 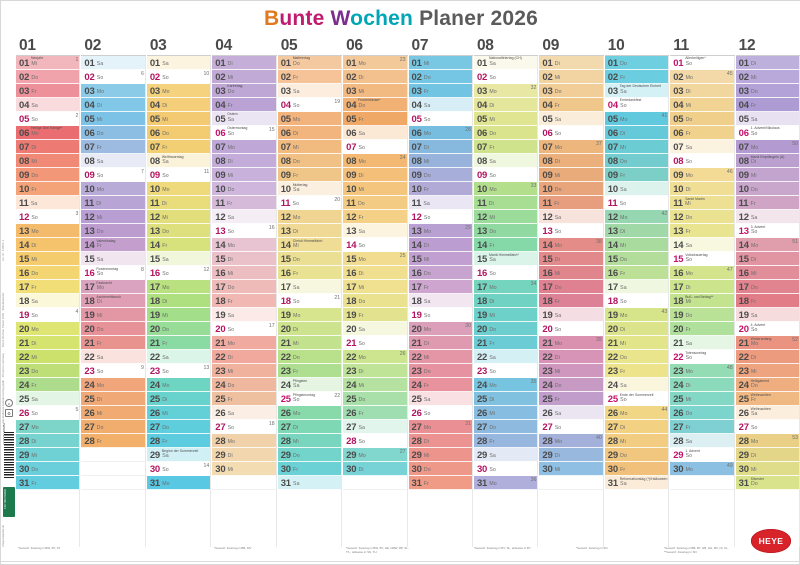 What do you see at coordinates (767, 245) in the screenshot?
I see `day-cell: 14 Mo 51` at bounding box center [767, 245].